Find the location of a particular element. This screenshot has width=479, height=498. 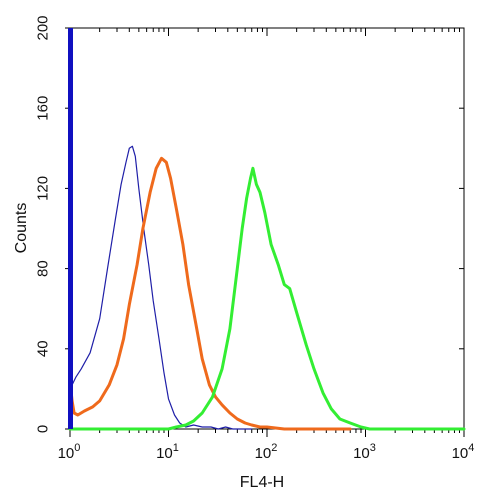

y-tick-label: 80 is located at coordinates (43, 268).